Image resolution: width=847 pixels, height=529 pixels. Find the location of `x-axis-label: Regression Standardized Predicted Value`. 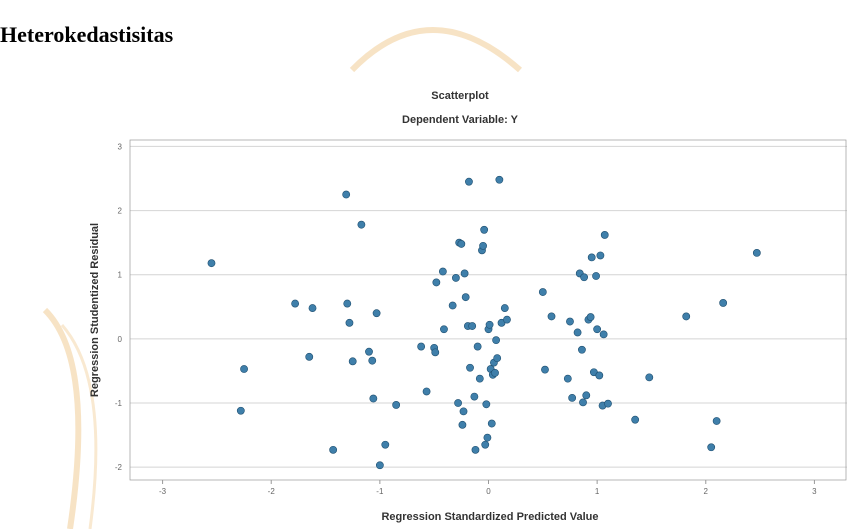

x-axis-label: Regression Standardized Predicted Value is located at coordinates (489, 517).